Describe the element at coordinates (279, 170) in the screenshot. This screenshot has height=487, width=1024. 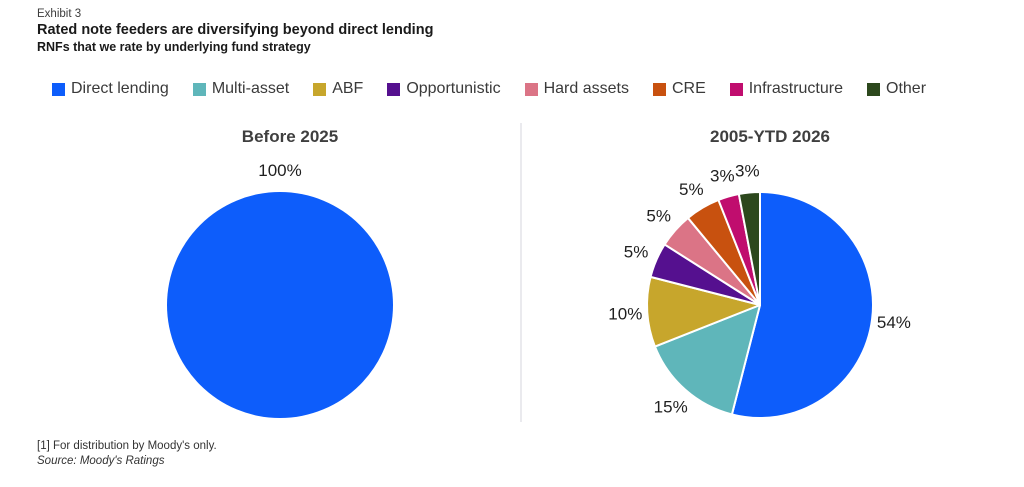
I see `pie-value-label: 100%` at that location.